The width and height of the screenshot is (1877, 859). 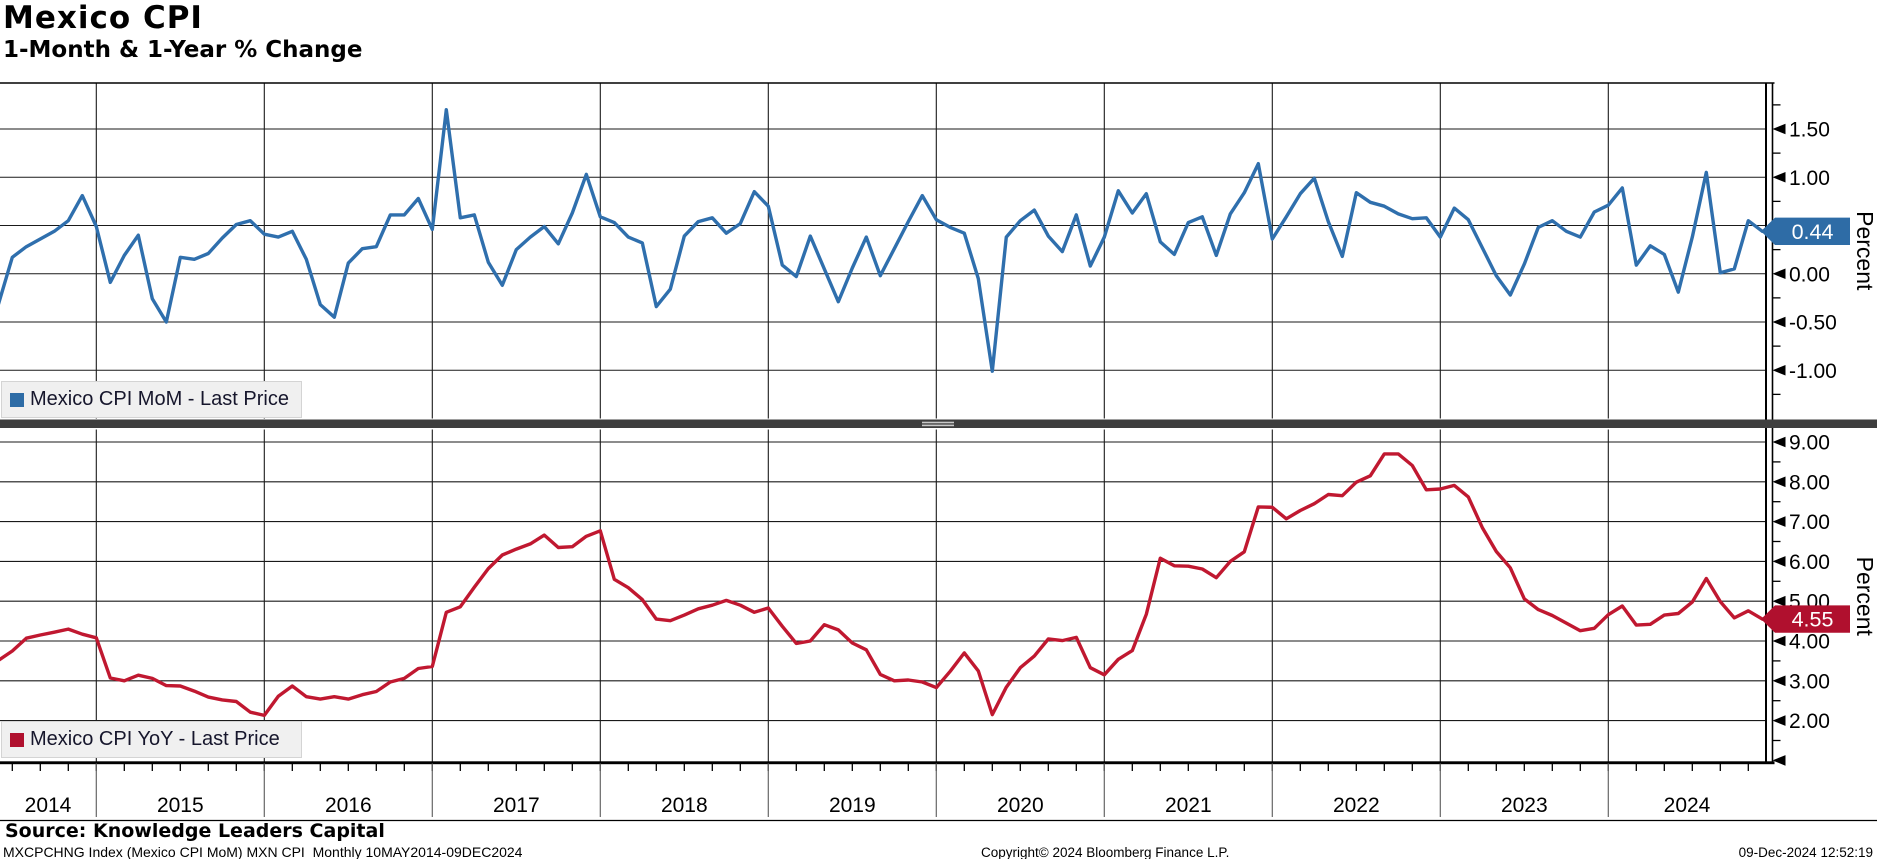 What do you see at coordinates (195, 831) in the screenshot?
I see `source-note: Source: Knowledge Leaders Capital` at bounding box center [195, 831].